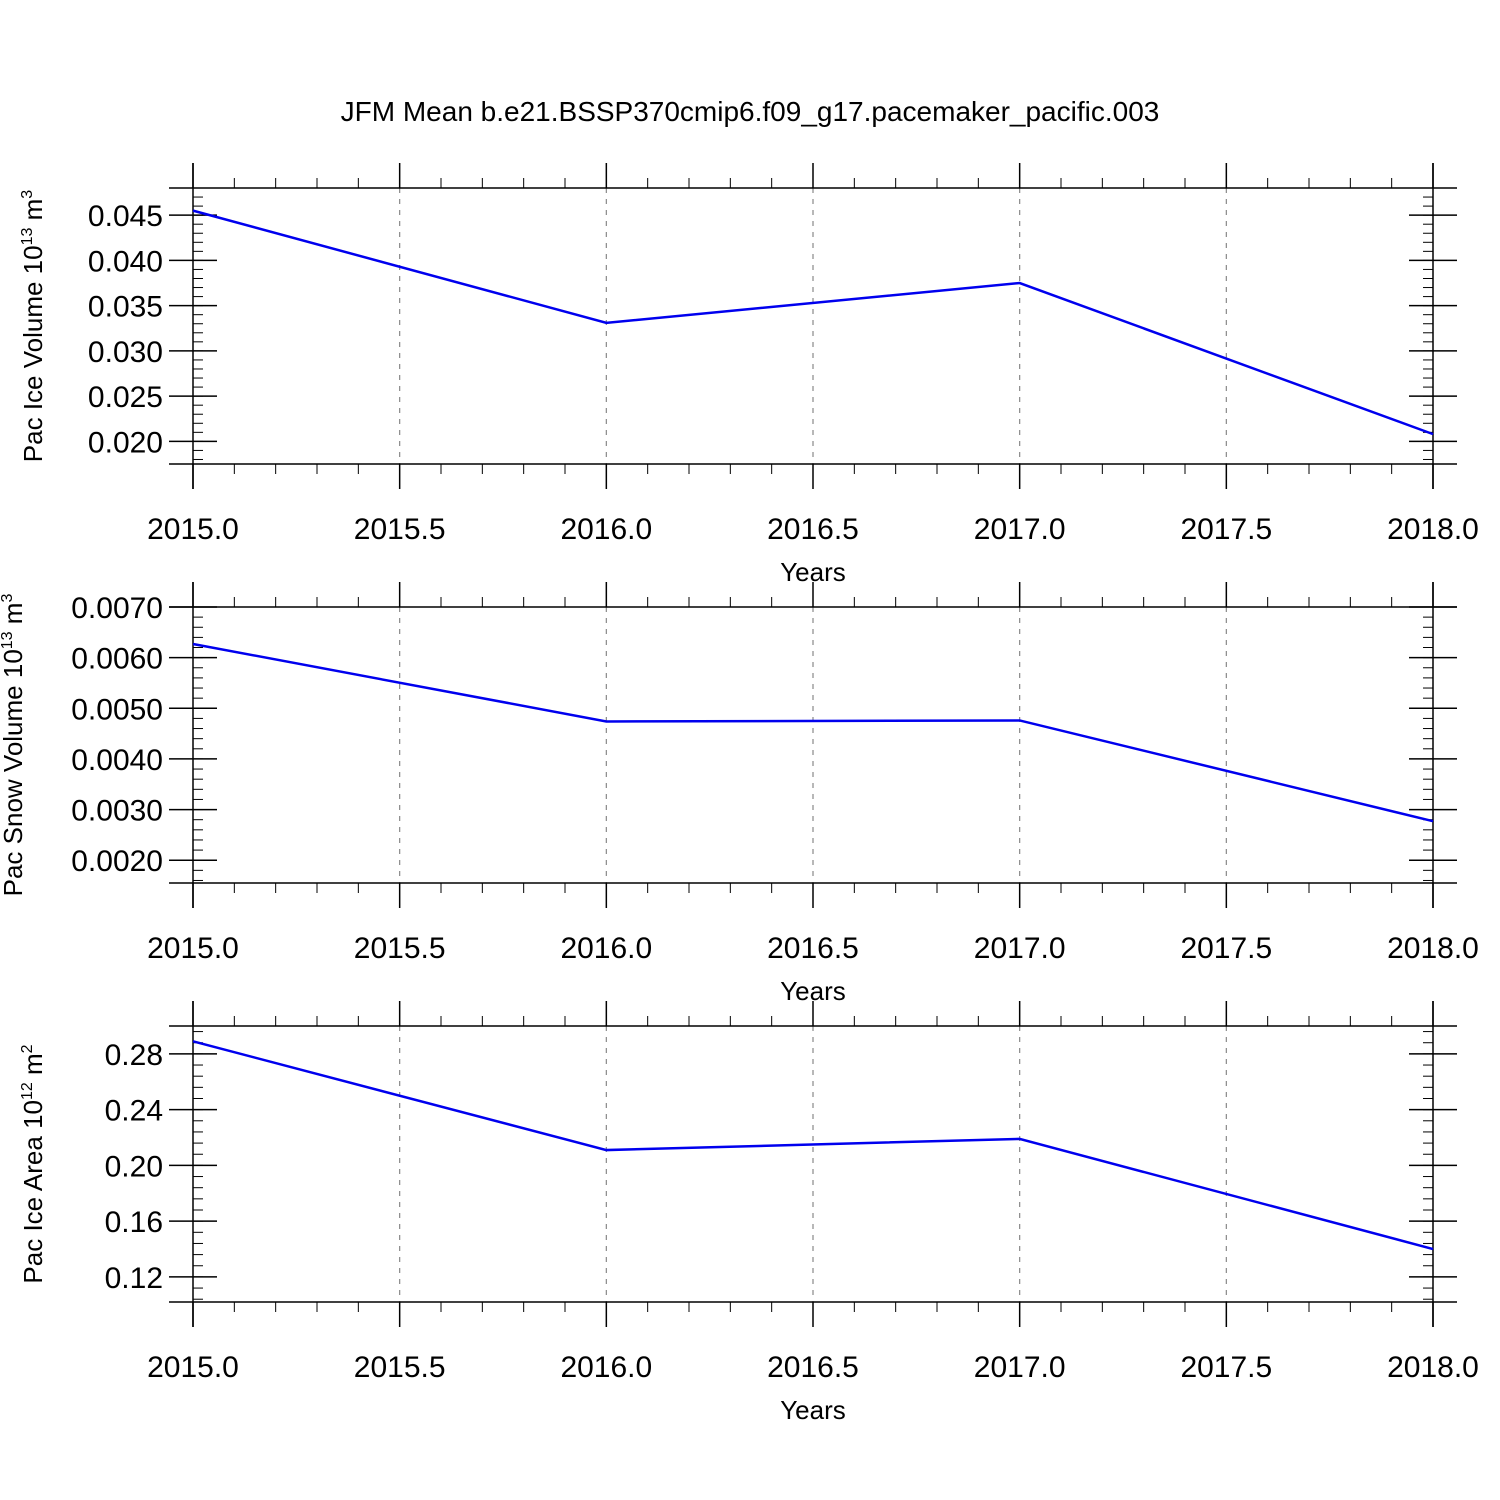 This screenshot has height=1500, width=1500. I want to click on y-axis-label: Pac Ice Area 1012 m2, so click(33, 1163).